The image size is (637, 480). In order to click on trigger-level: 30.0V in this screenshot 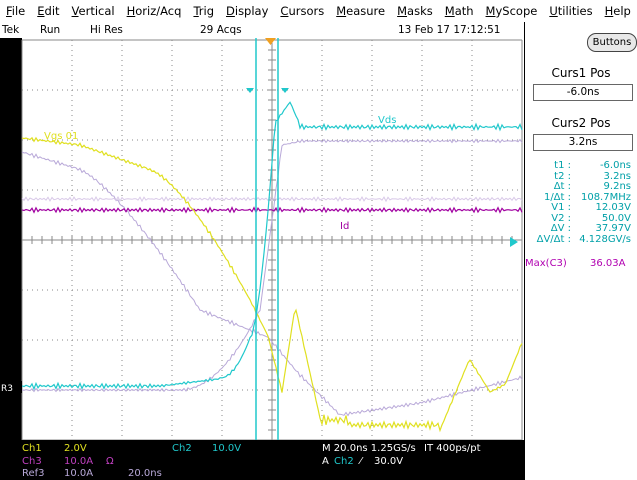, I will do `click(389, 461)`.